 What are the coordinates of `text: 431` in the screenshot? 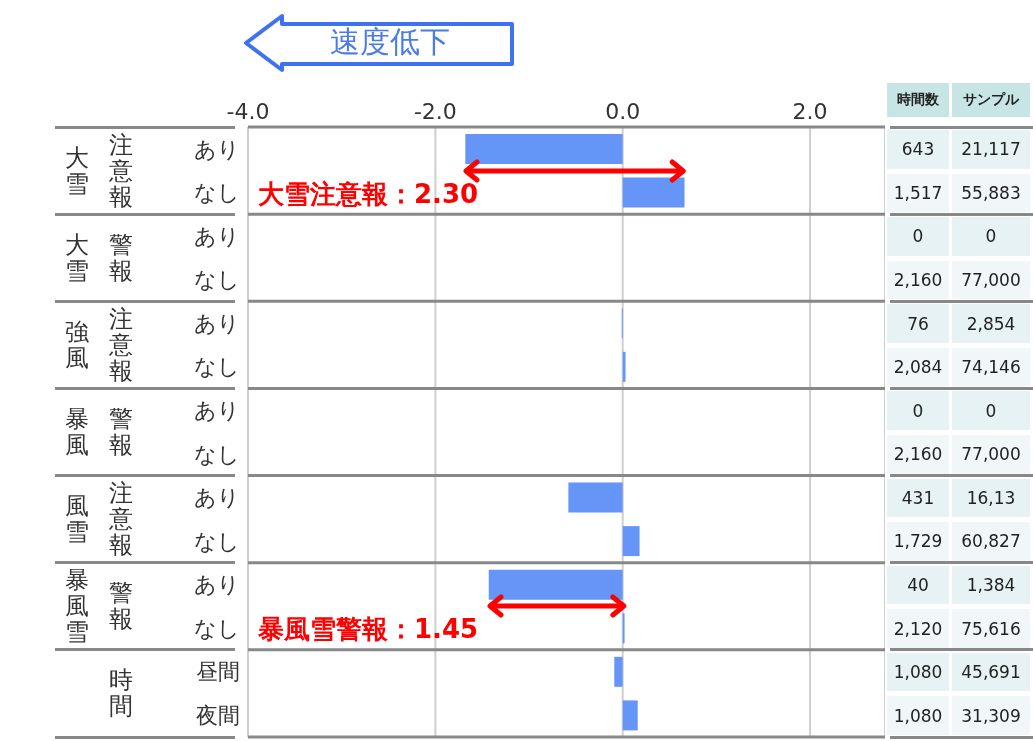 It's located at (918, 498).